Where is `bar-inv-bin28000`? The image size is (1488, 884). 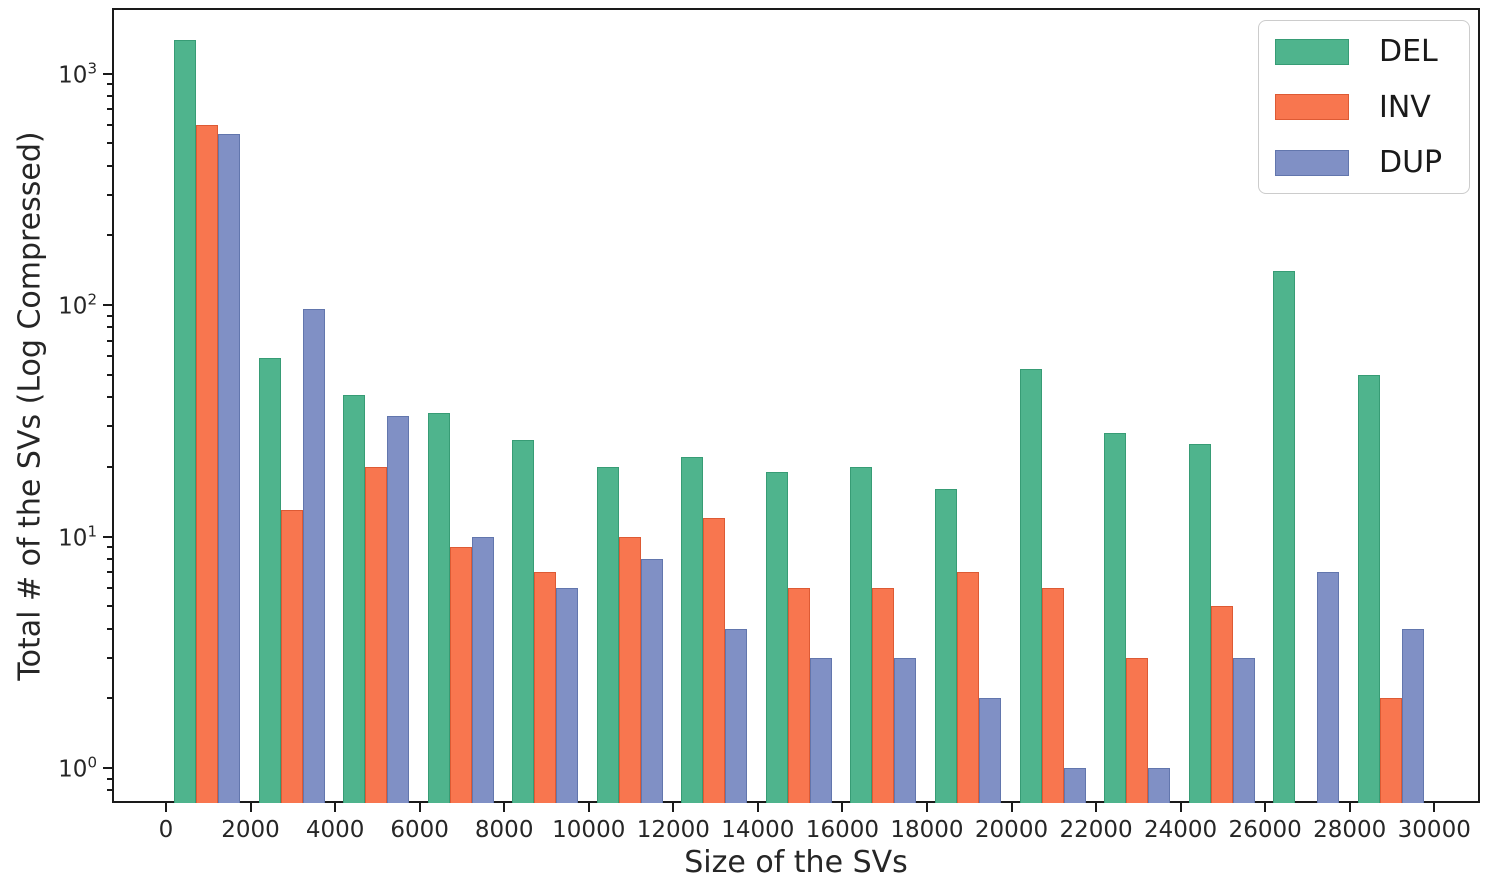
bar-inv-bin28000 is located at coordinates (1390, 750).